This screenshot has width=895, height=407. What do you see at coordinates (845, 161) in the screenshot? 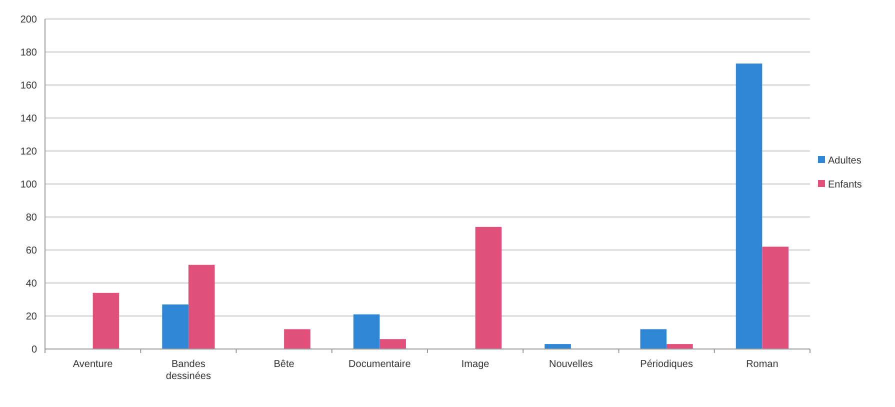
I see `legend-label: Adultes` at bounding box center [845, 161].